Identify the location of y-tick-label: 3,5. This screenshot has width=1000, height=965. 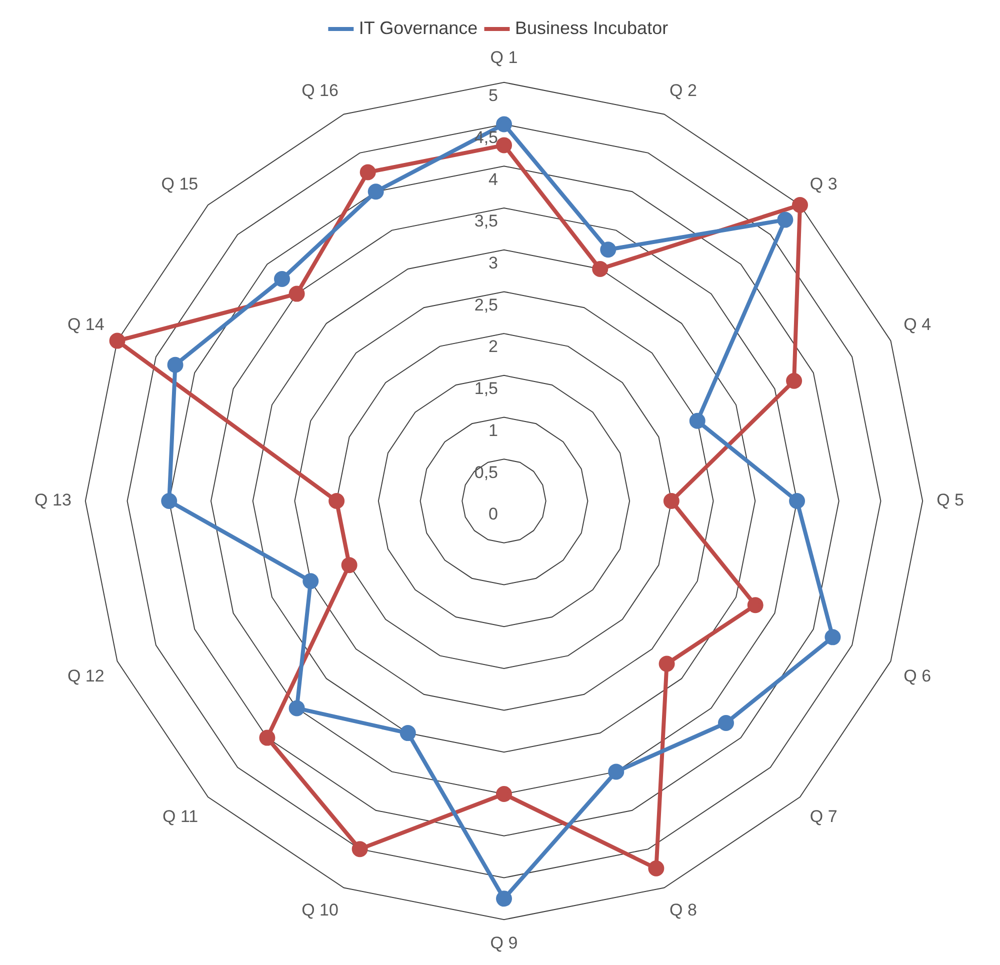
(486, 221).